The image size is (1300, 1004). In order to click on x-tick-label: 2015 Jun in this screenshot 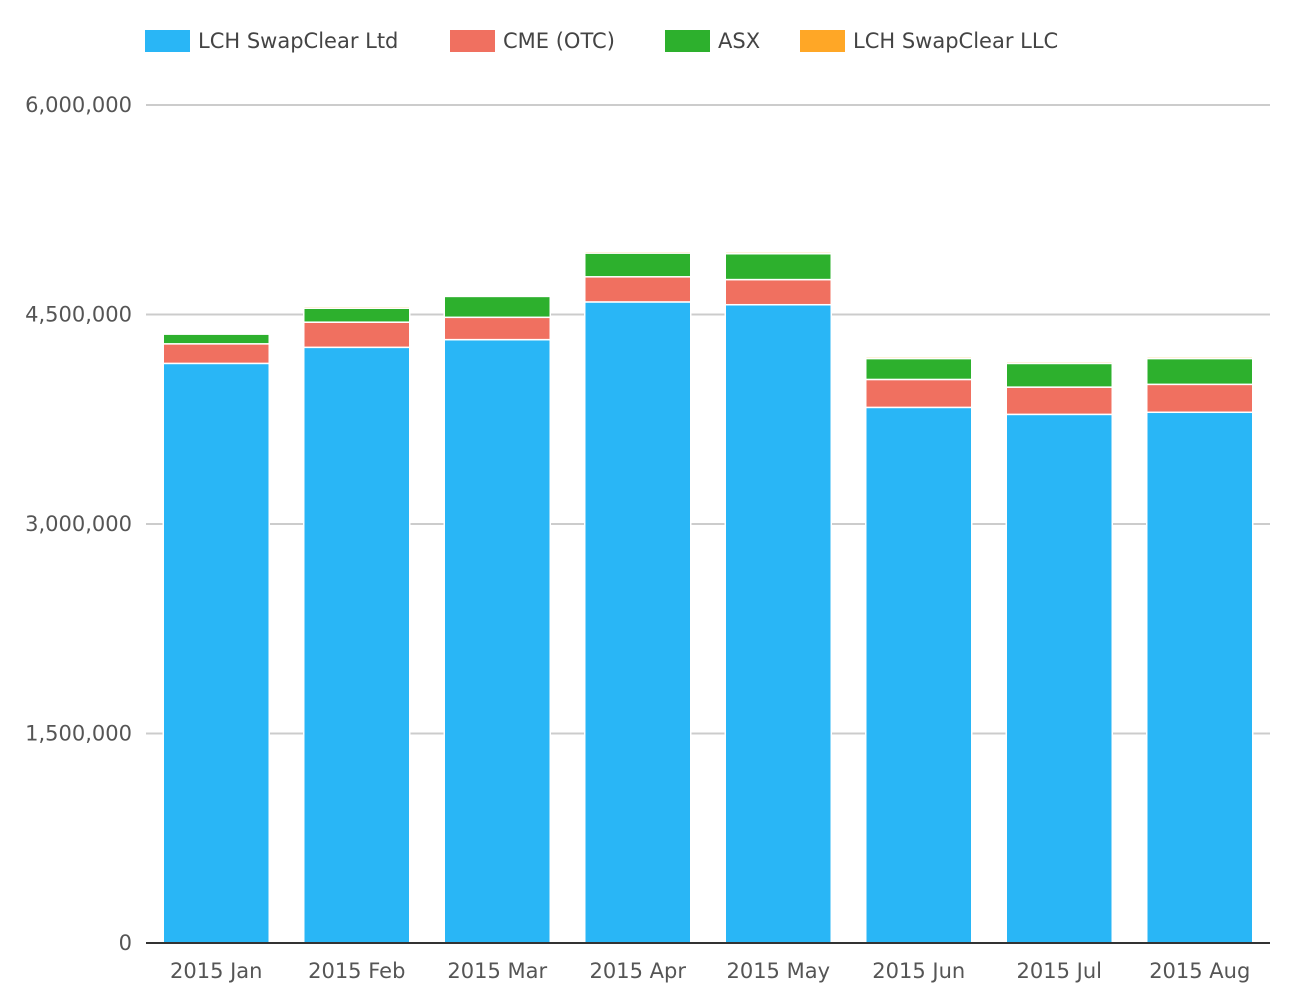, I will do `click(918, 971)`.